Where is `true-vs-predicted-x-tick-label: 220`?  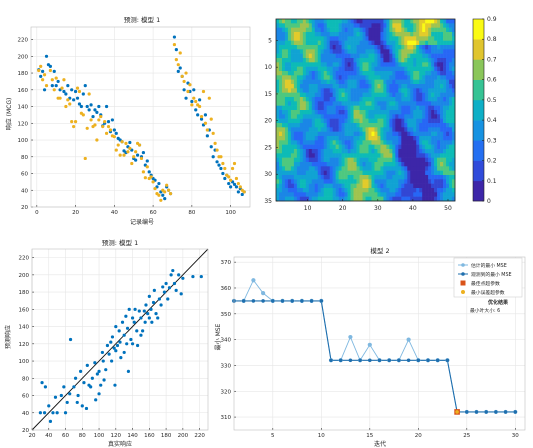 true-vs-predicted-x-tick-label: 220 is located at coordinates (199, 436).